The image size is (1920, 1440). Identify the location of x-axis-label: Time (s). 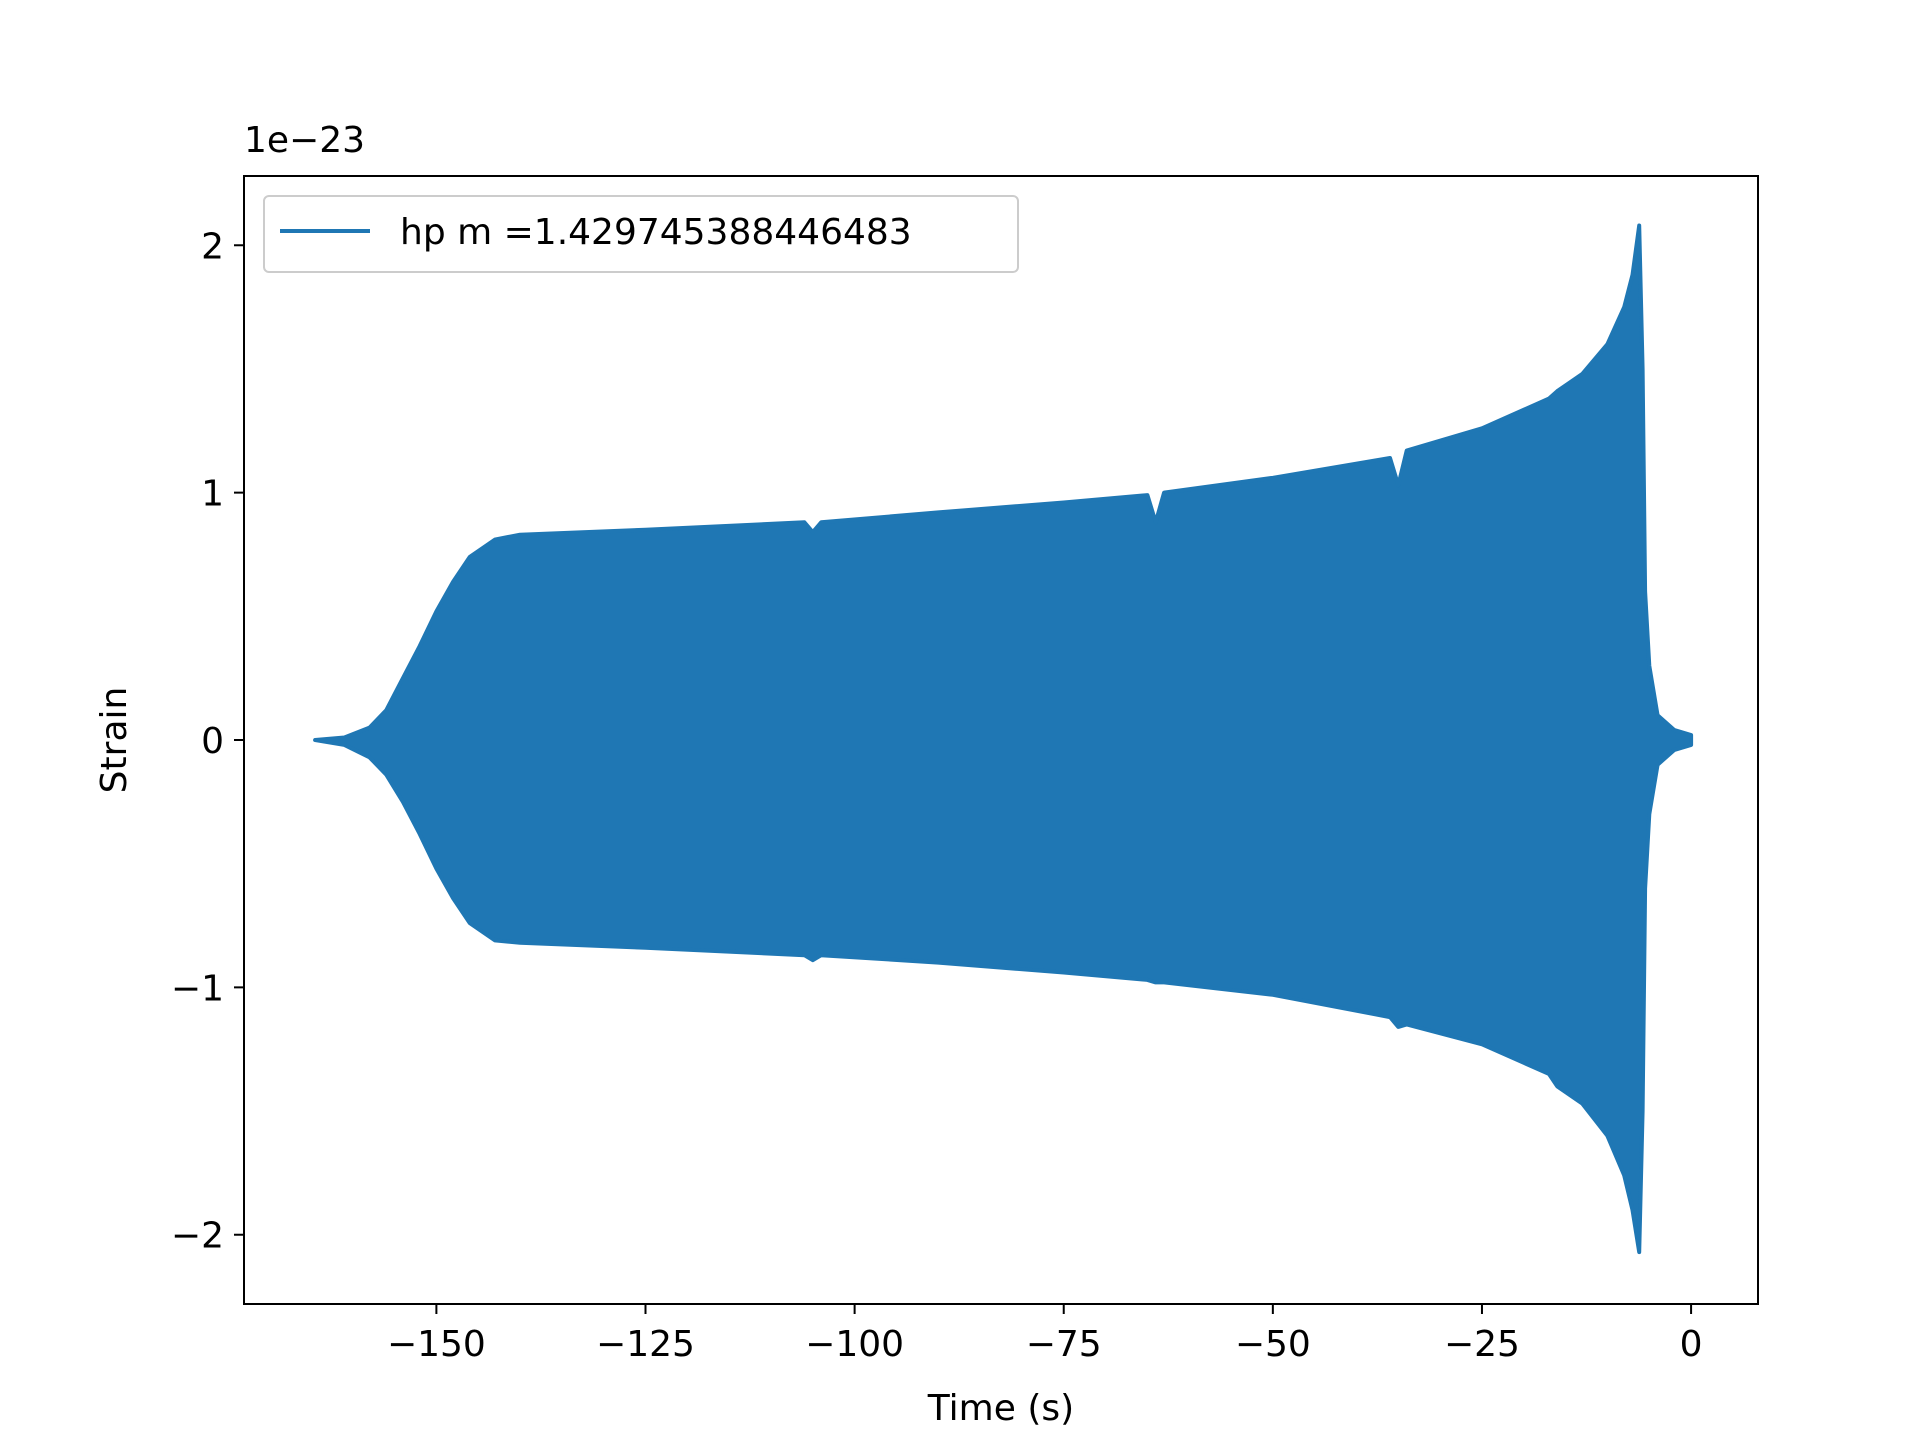
(1000, 1408).